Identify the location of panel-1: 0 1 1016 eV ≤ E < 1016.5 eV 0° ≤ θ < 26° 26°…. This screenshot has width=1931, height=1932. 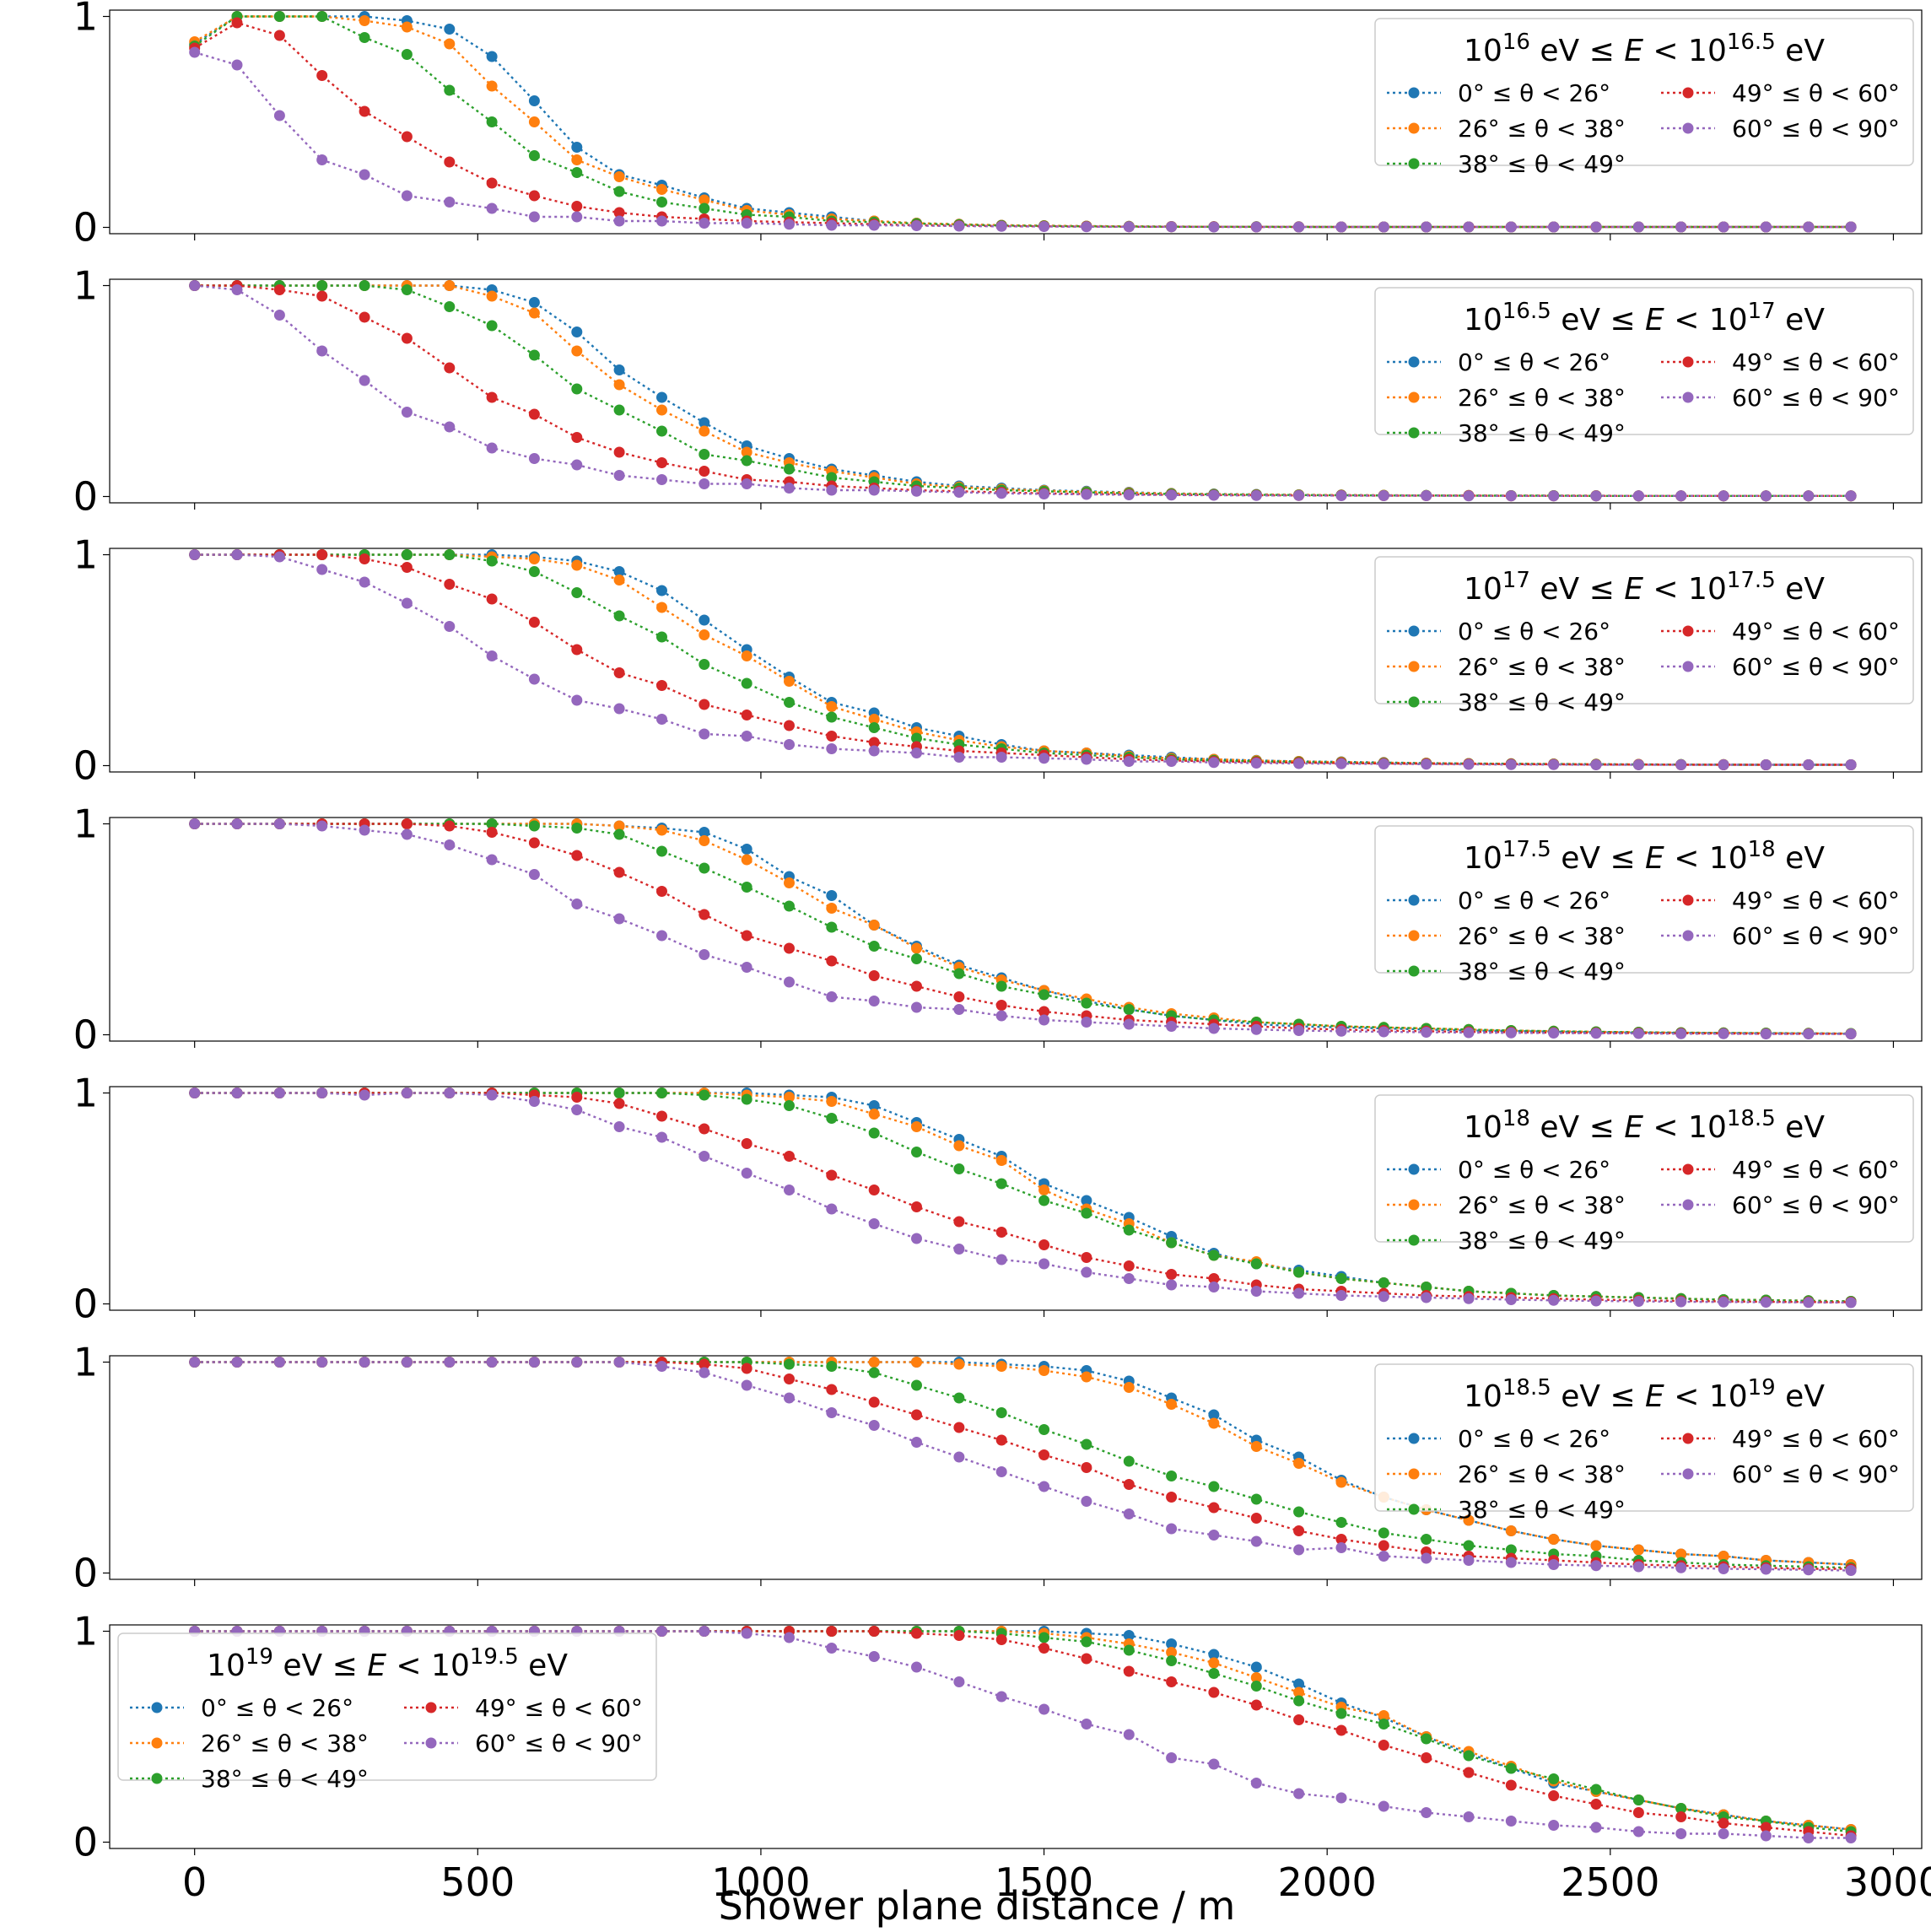
(998, 126).